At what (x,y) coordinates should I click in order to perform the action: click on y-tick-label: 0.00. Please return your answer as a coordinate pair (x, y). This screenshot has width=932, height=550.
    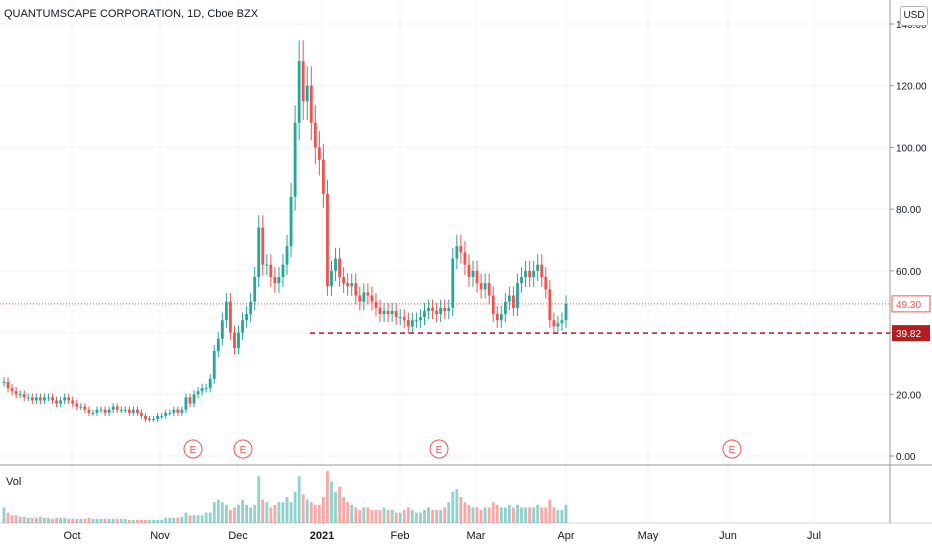
    Looking at the image, I should click on (906, 457).